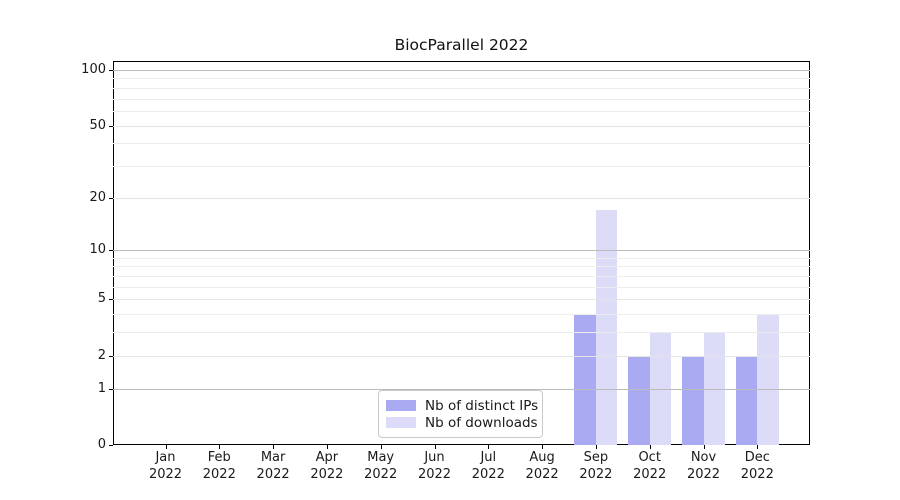  Describe the element at coordinates (381, 457) in the screenshot. I see `x-tick-month: May` at that location.